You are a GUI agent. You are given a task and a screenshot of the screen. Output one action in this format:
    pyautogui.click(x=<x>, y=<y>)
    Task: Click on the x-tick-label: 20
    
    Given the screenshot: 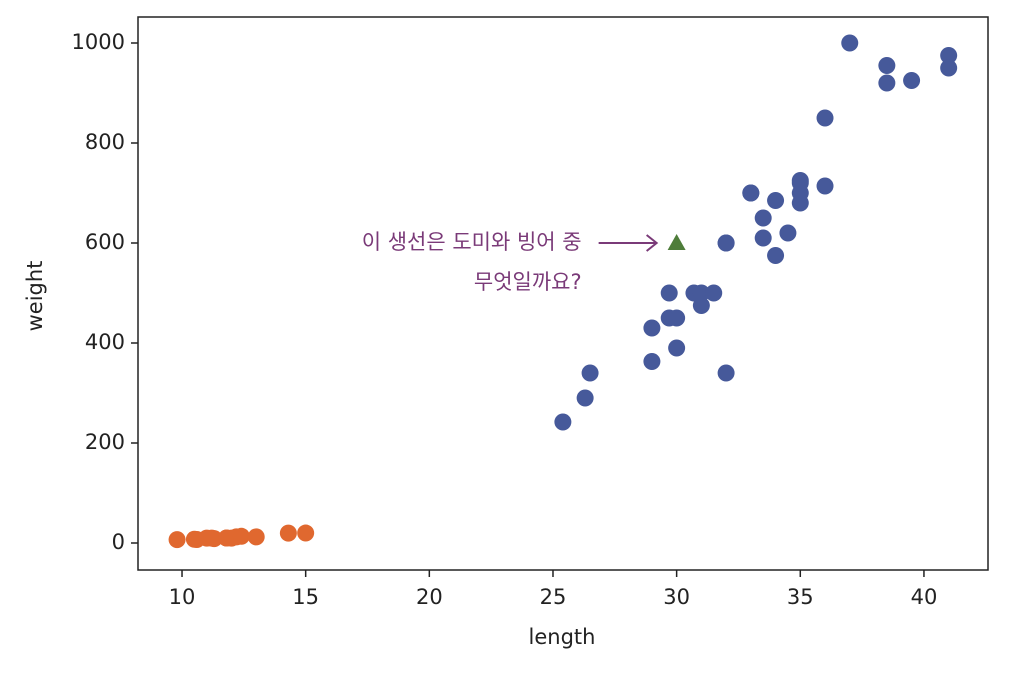 What is the action you would take?
    pyautogui.click(x=429, y=597)
    